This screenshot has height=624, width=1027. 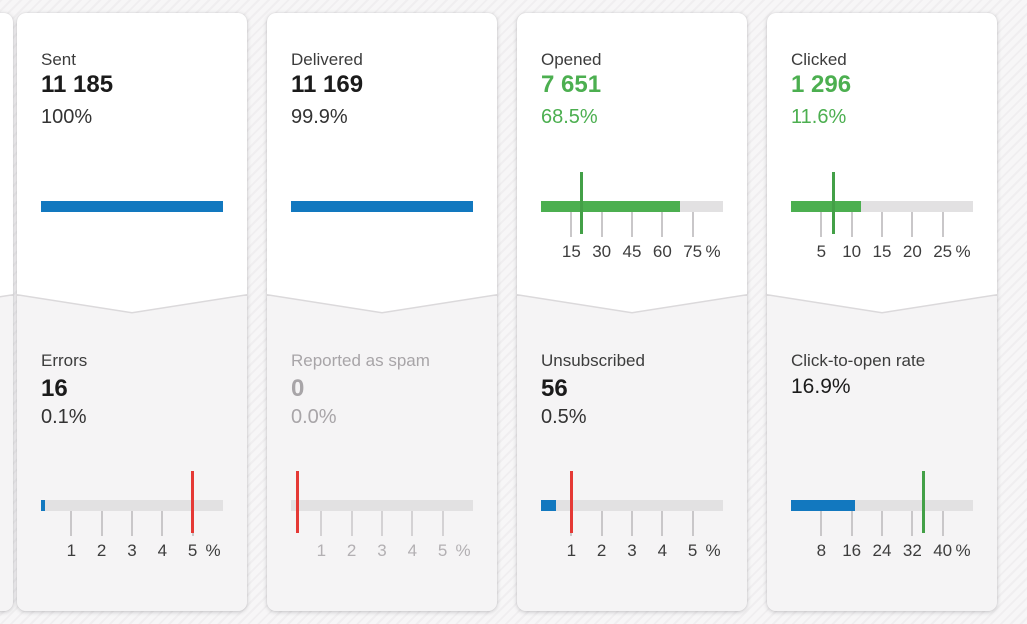 I want to click on stat-value: 11 169, so click(x=327, y=84).